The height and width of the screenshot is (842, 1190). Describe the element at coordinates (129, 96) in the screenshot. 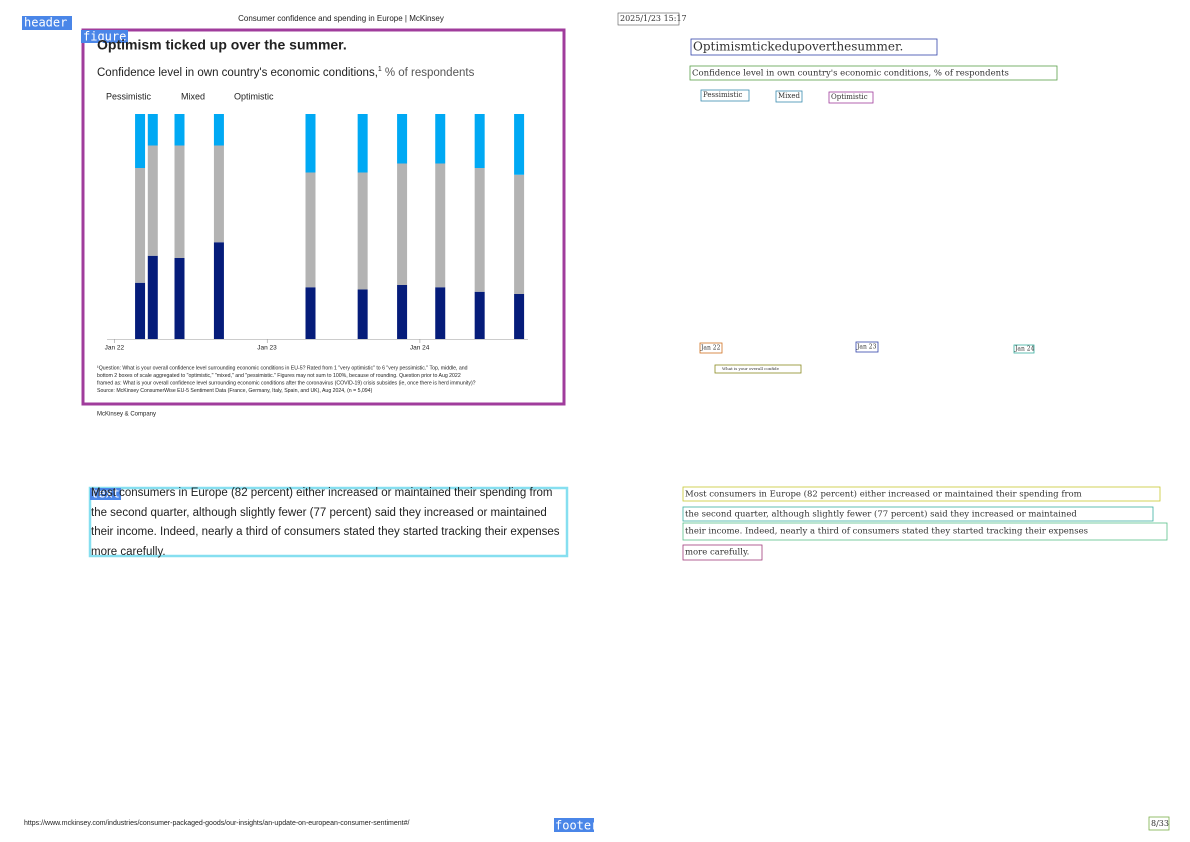

I see `legend-label: Pessimistic` at that location.